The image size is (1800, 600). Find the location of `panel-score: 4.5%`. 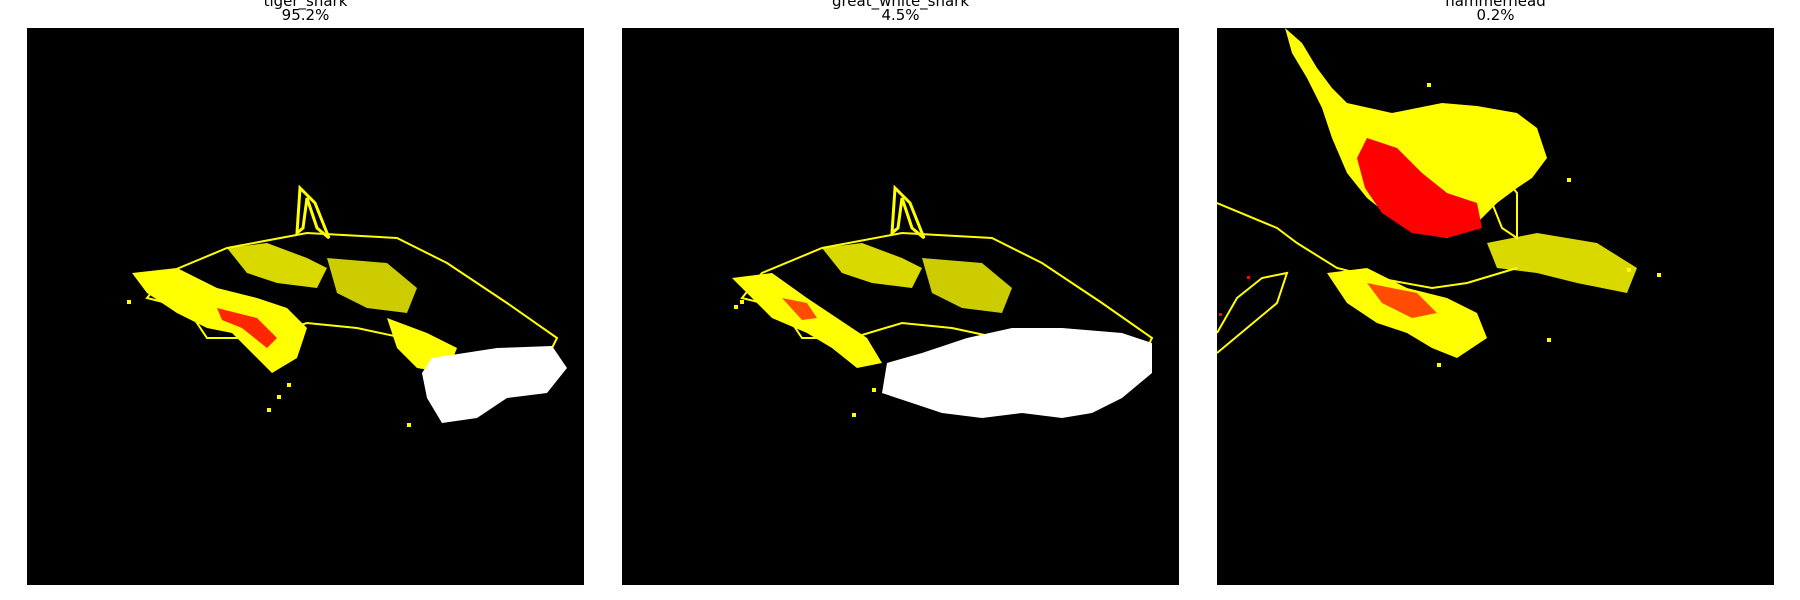

panel-score: 4.5% is located at coordinates (900, 15).